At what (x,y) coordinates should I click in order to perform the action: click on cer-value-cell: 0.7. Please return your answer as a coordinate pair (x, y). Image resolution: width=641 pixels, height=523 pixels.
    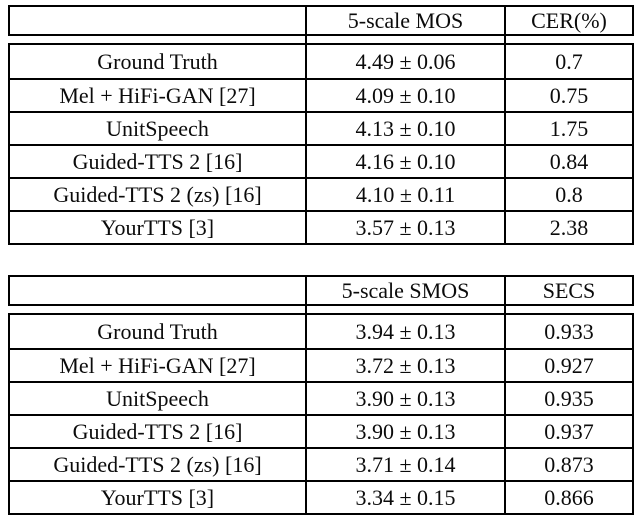
    Looking at the image, I should click on (568, 61).